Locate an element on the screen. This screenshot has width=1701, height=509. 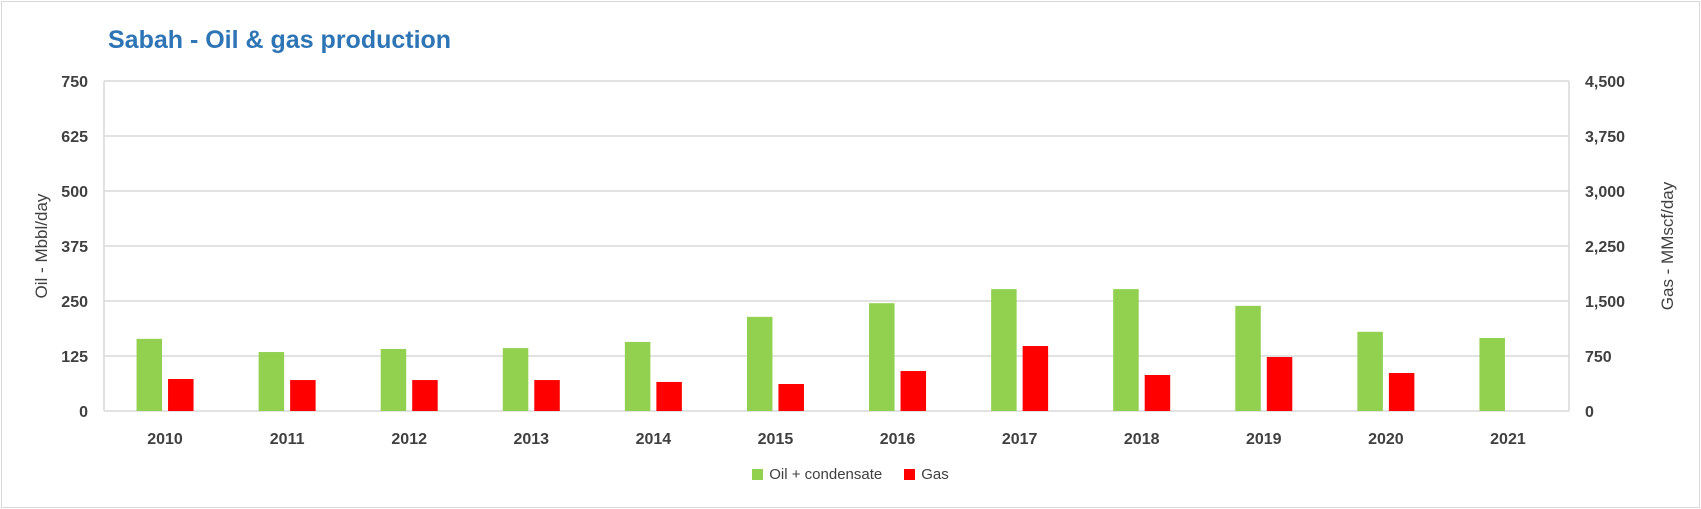
x-tick-label: 2018 is located at coordinates (1142, 439).